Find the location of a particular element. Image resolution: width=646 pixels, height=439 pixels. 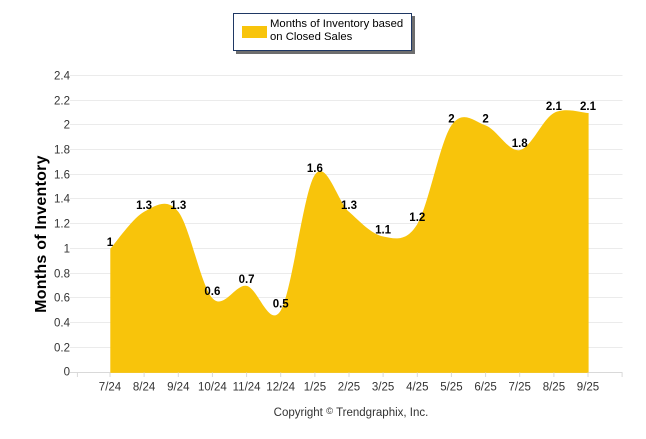

svg-text: 3/25 is located at coordinates (383, 387).